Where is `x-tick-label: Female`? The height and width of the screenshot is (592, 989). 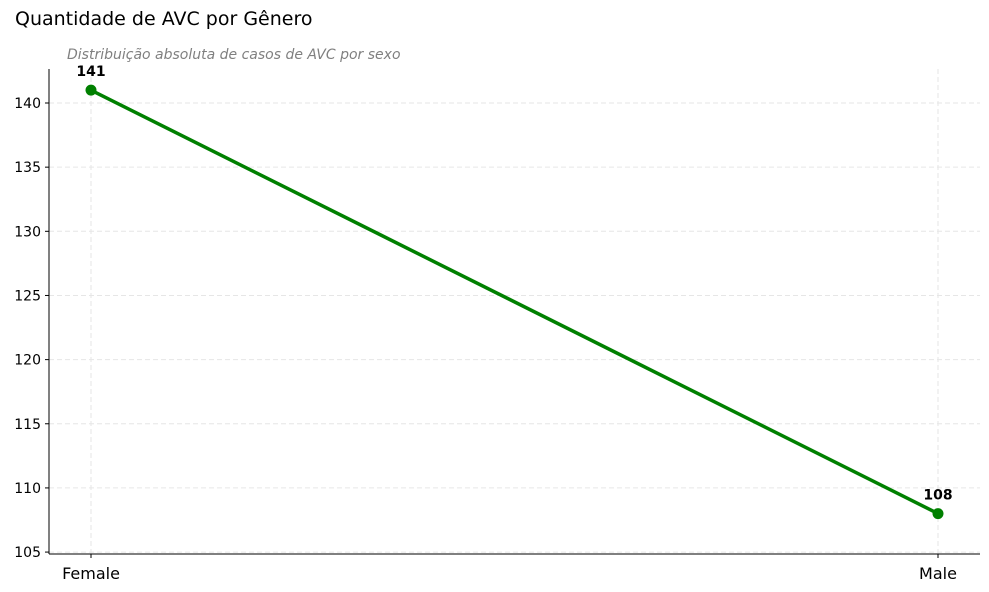
x-tick-label: Female is located at coordinates (91, 573).